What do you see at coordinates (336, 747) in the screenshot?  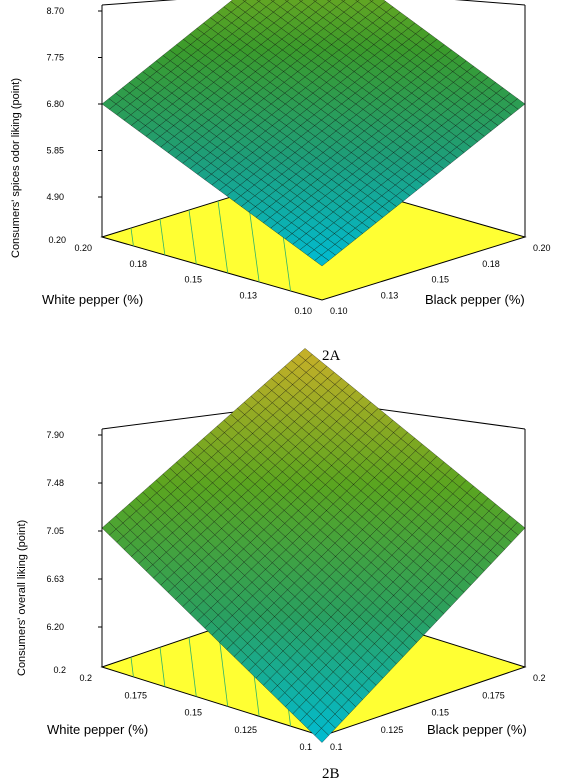 I see `x-tick-label: 0.1` at bounding box center [336, 747].